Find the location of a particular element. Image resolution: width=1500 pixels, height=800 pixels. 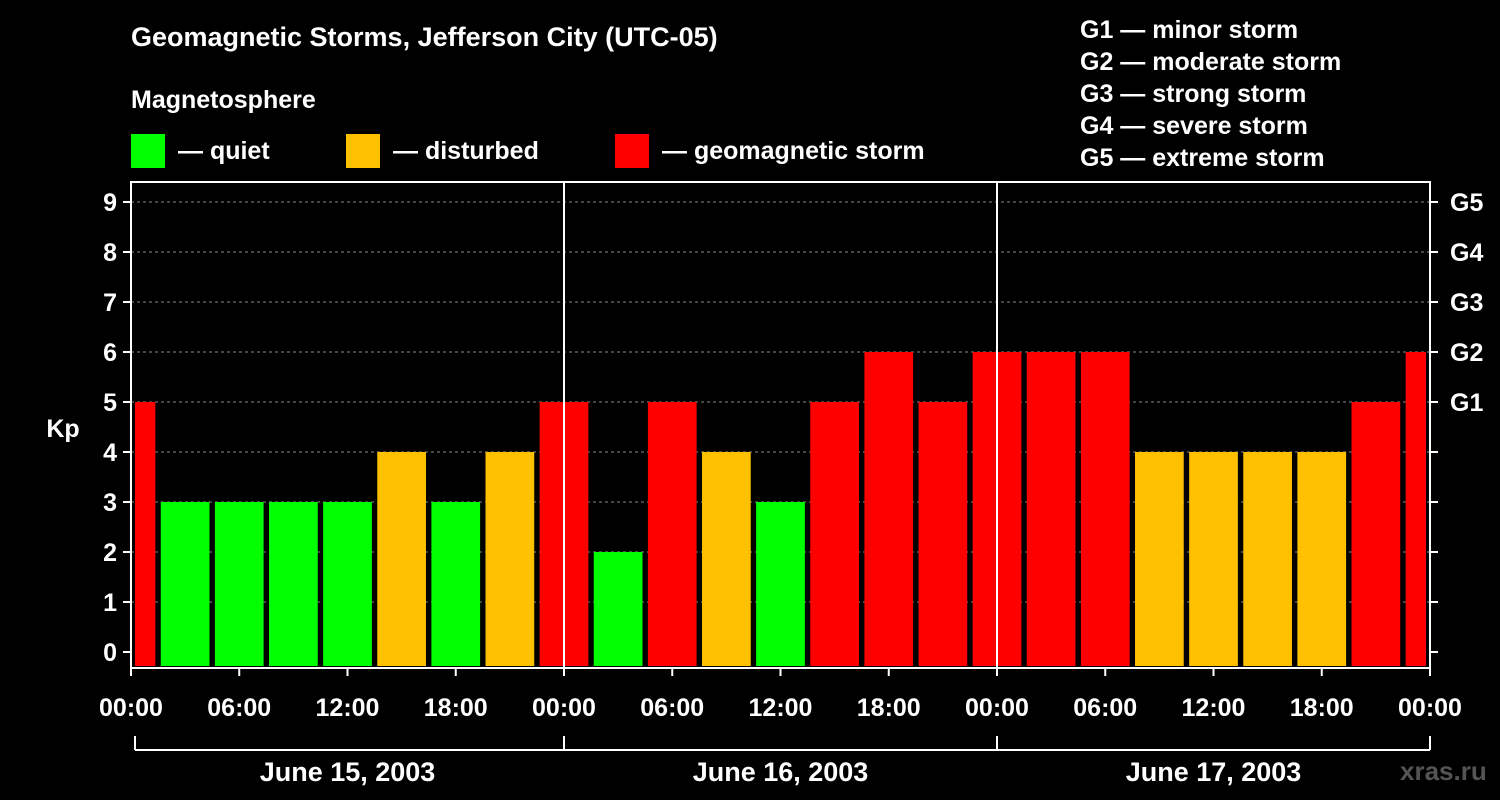

legend-label-storm: — geomagnetic storm is located at coordinates (793, 150).